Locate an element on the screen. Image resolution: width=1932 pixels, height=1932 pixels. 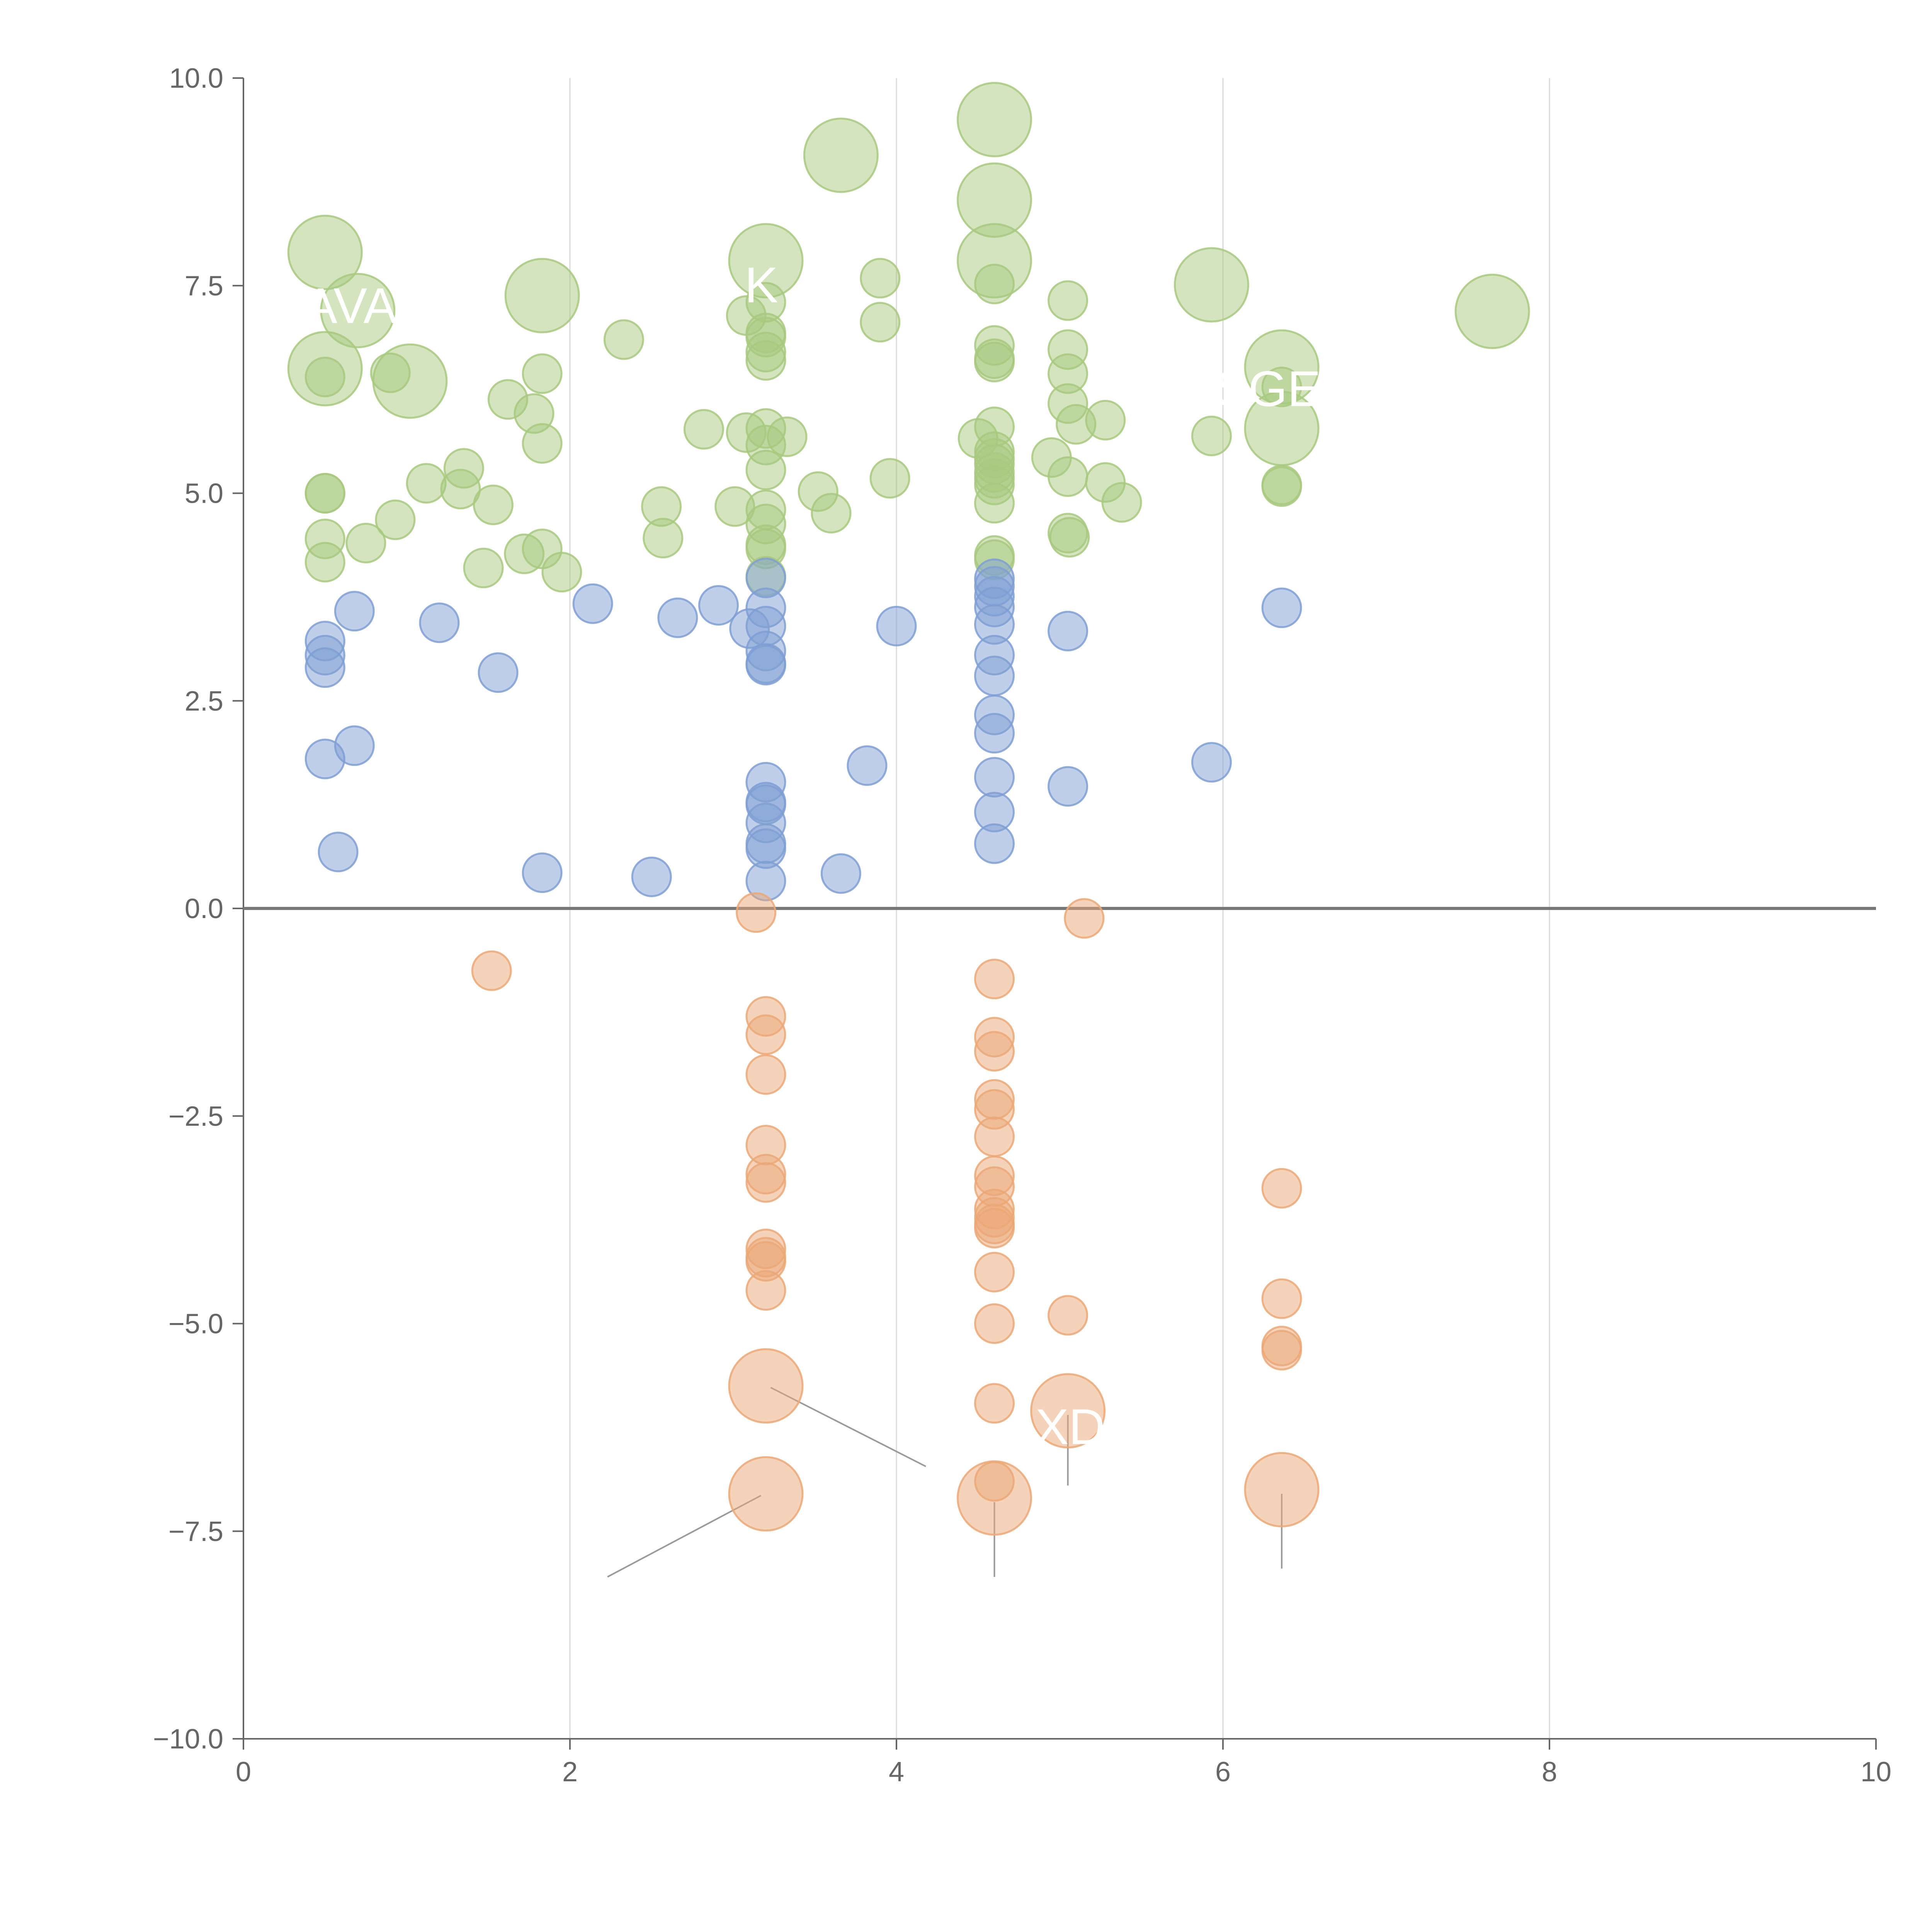
annotation-label: XD is located at coordinates (1070, 1426).